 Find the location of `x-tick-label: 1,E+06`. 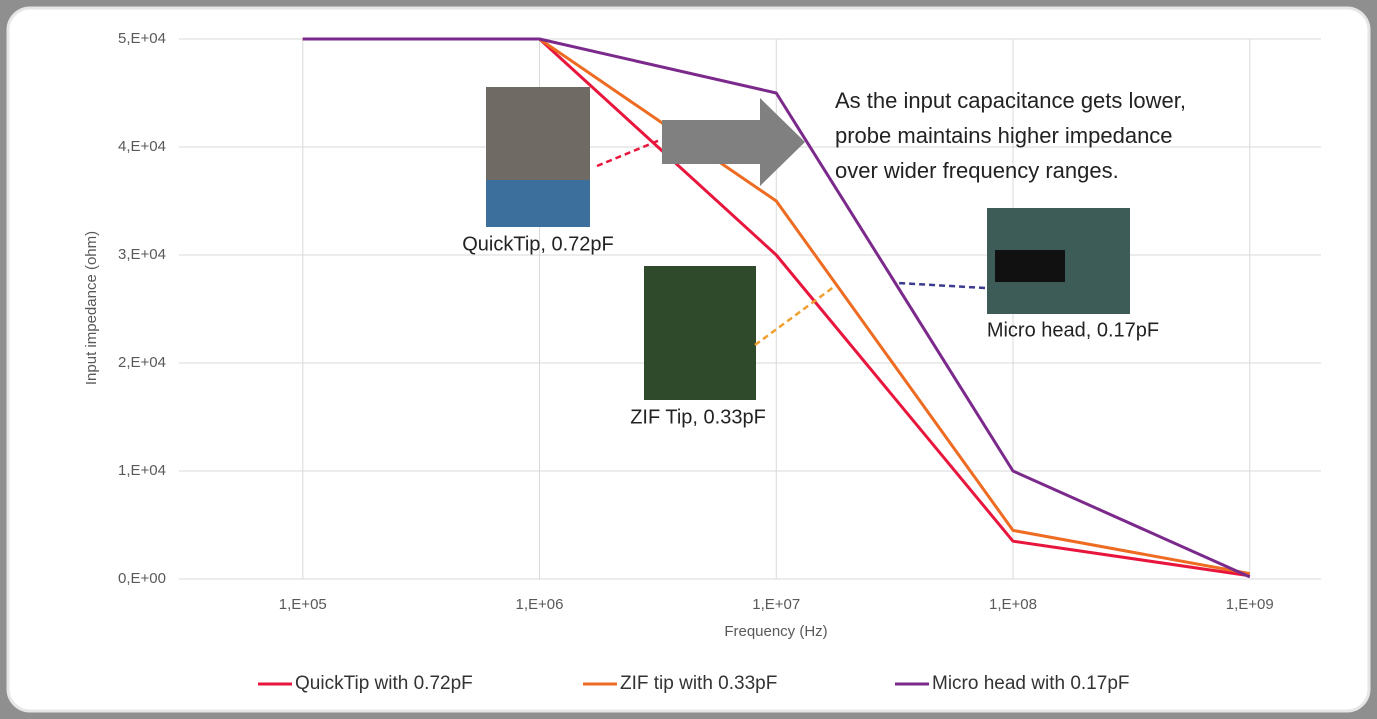

x-tick-label: 1,E+06 is located at coordinates (540, 604).